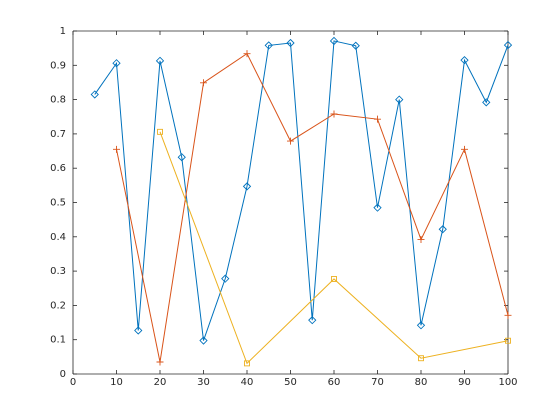  What do you see at coordinates (73, 382) in the screenshot?
I see `x-tick-label: 0` at bounding box center [73, 382].